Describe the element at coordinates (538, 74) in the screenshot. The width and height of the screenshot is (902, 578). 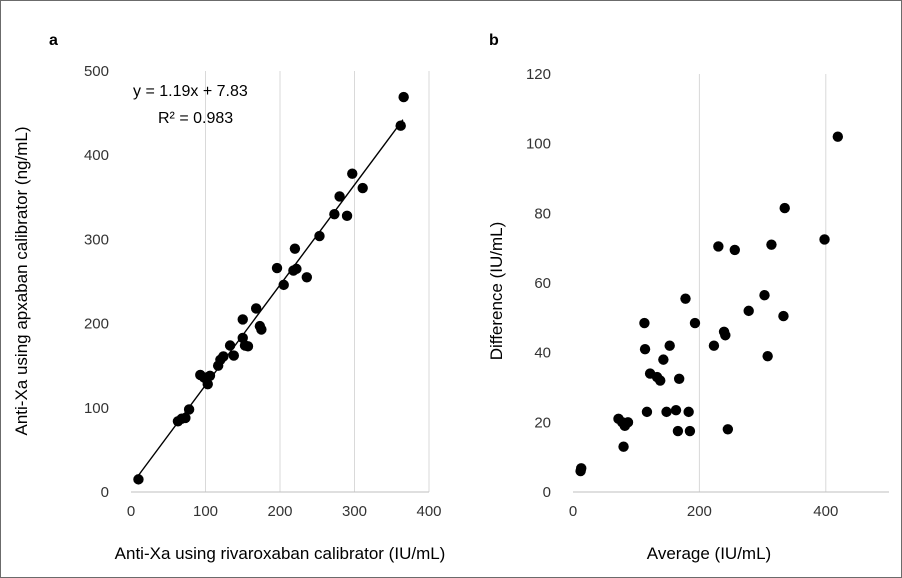
I see `y-tick-label: 120` at that location.